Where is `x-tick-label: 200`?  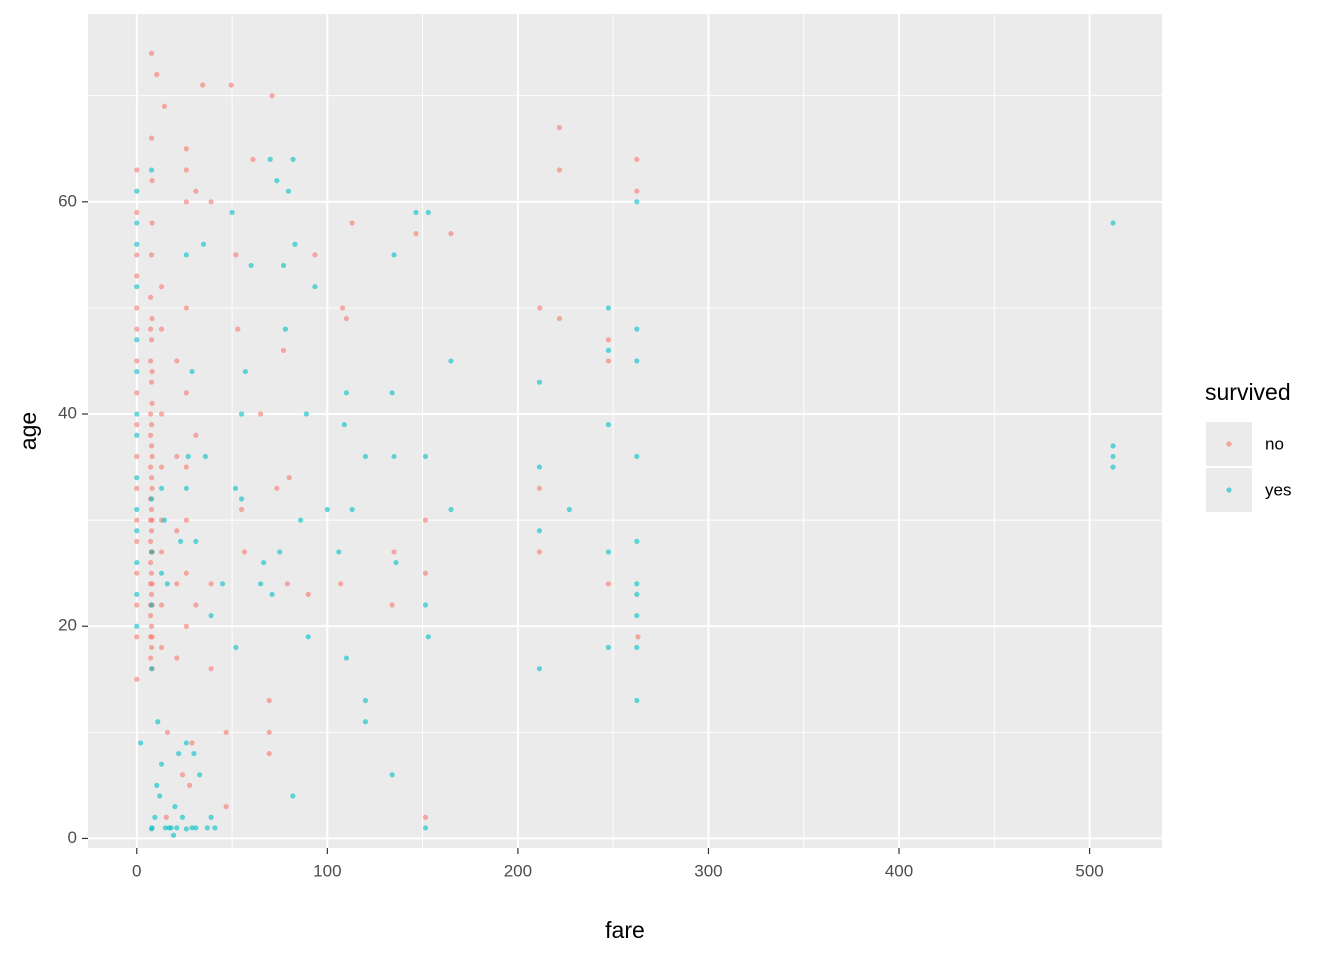 x-tick-label: 200 is located at coordinates (518, 870).